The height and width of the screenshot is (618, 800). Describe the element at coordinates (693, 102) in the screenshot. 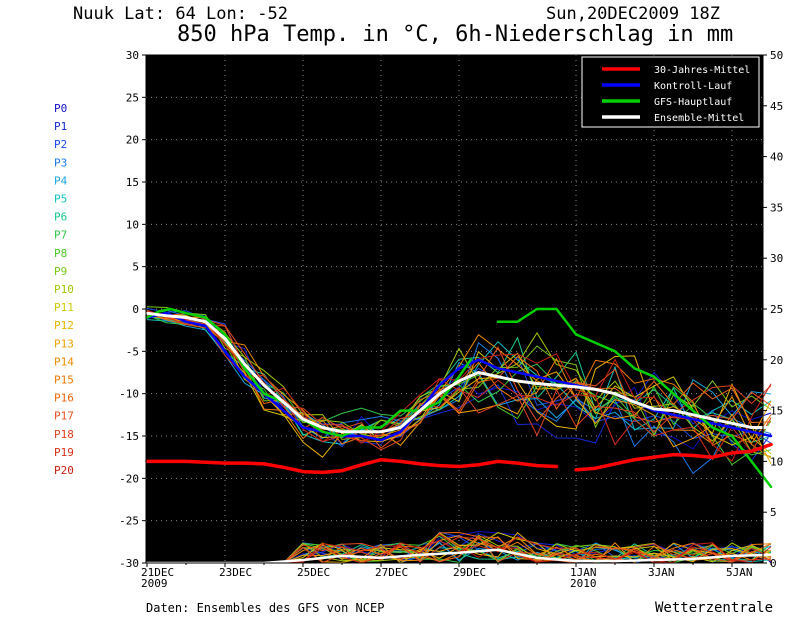

I see `legend-label: GFS-Hauptlauf` at that location.